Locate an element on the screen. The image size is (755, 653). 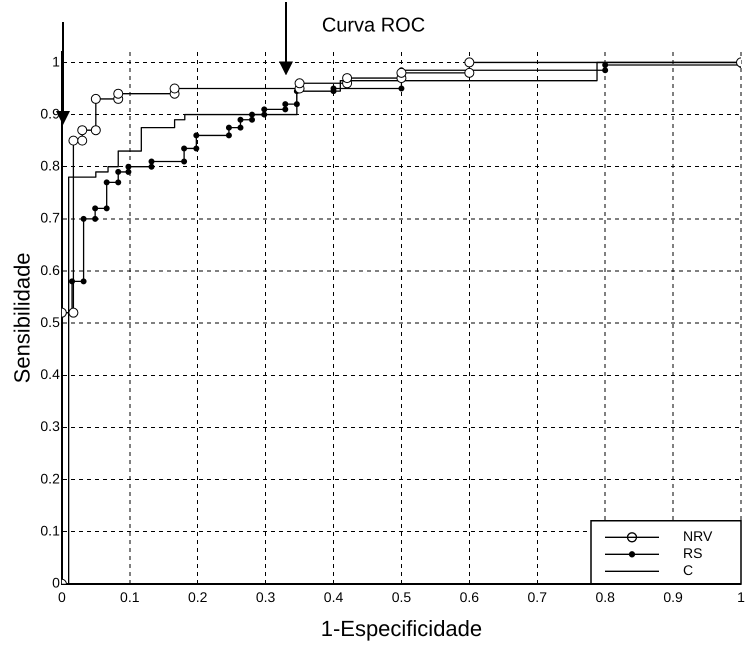
x-tick-label: 0.5 is located at coordinates (402, 597).